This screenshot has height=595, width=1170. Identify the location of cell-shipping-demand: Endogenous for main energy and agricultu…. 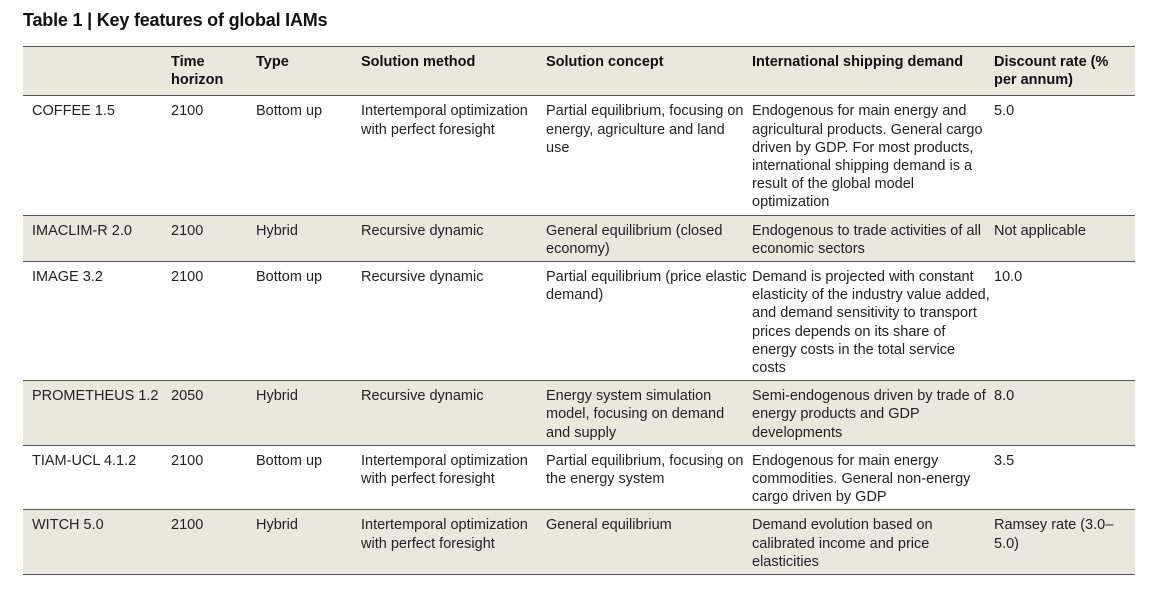
(873, 155).